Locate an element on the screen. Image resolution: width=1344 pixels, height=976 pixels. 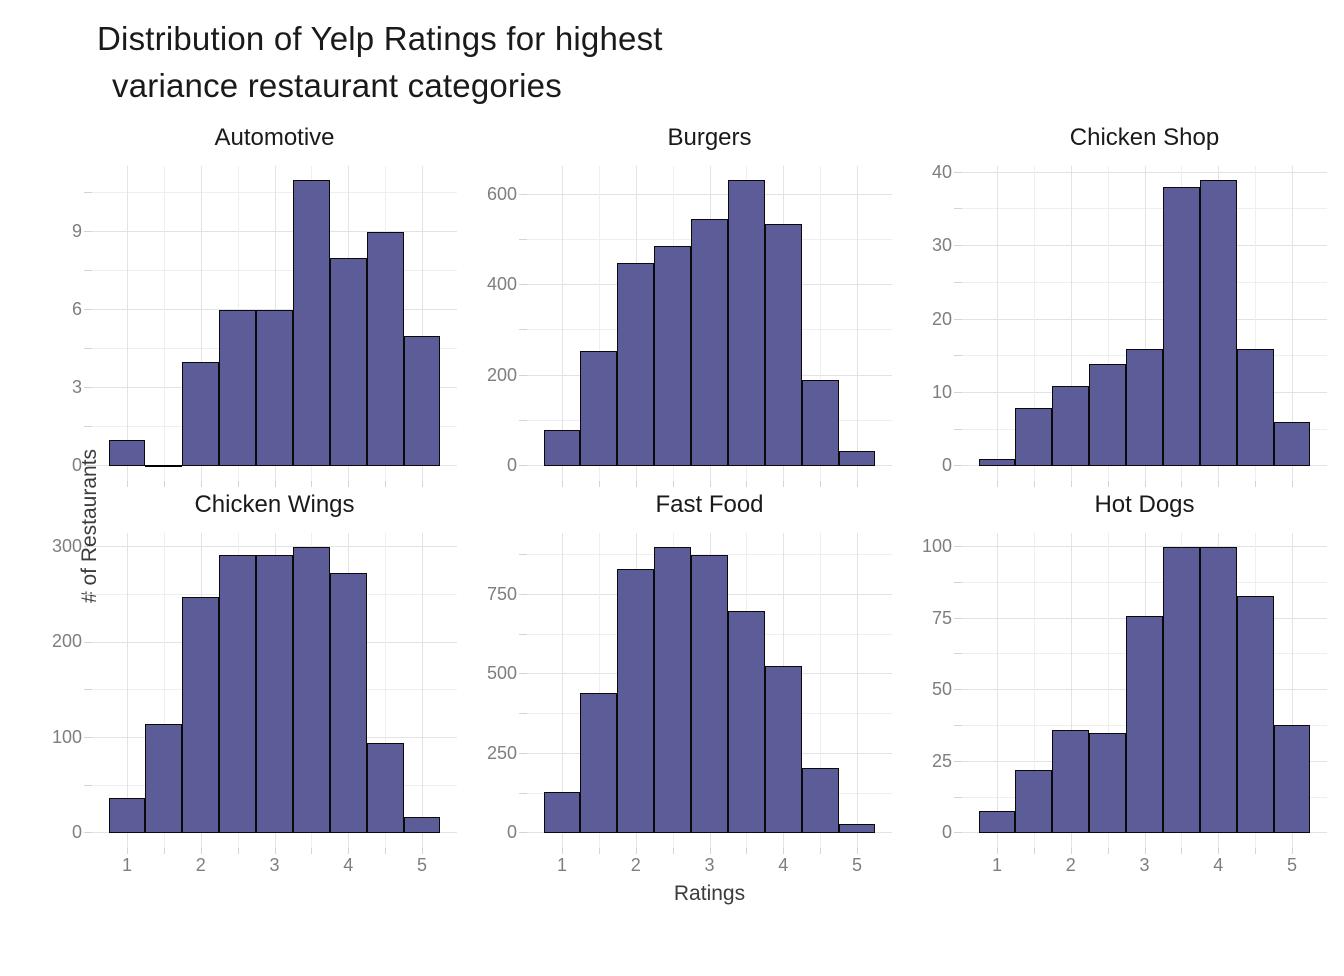
x-tick-label: 3 is located at coordinates (1144, 864).